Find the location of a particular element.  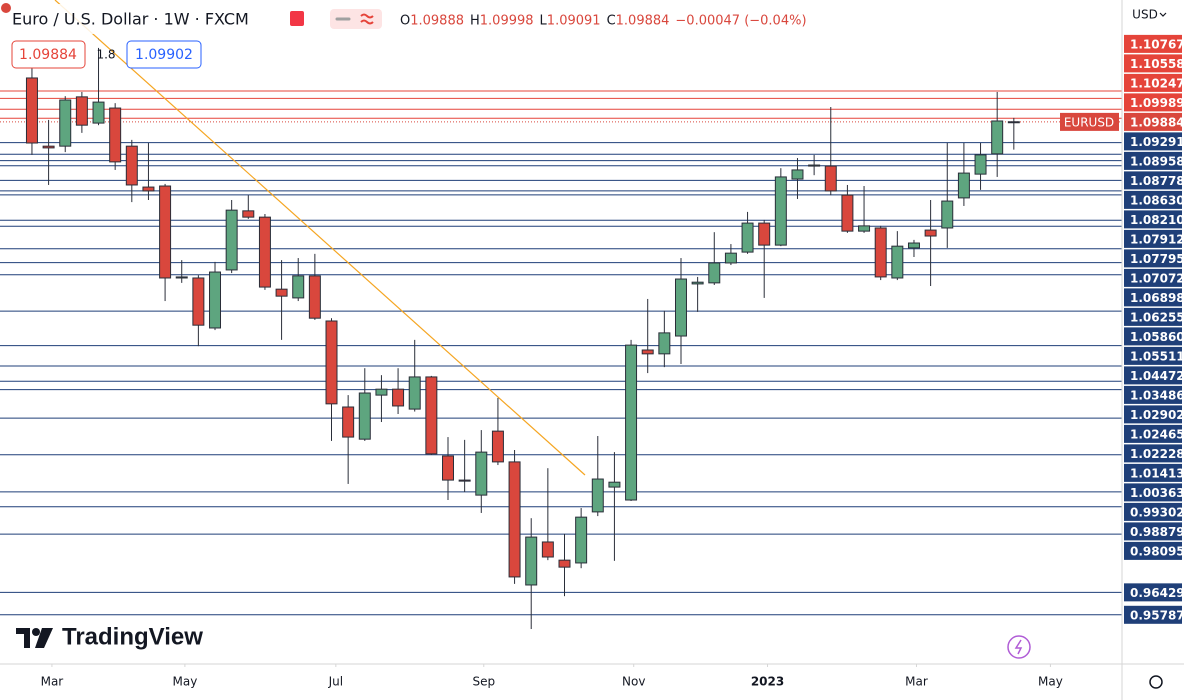

symbol-label-bg is located at coordinates (1089, 121).